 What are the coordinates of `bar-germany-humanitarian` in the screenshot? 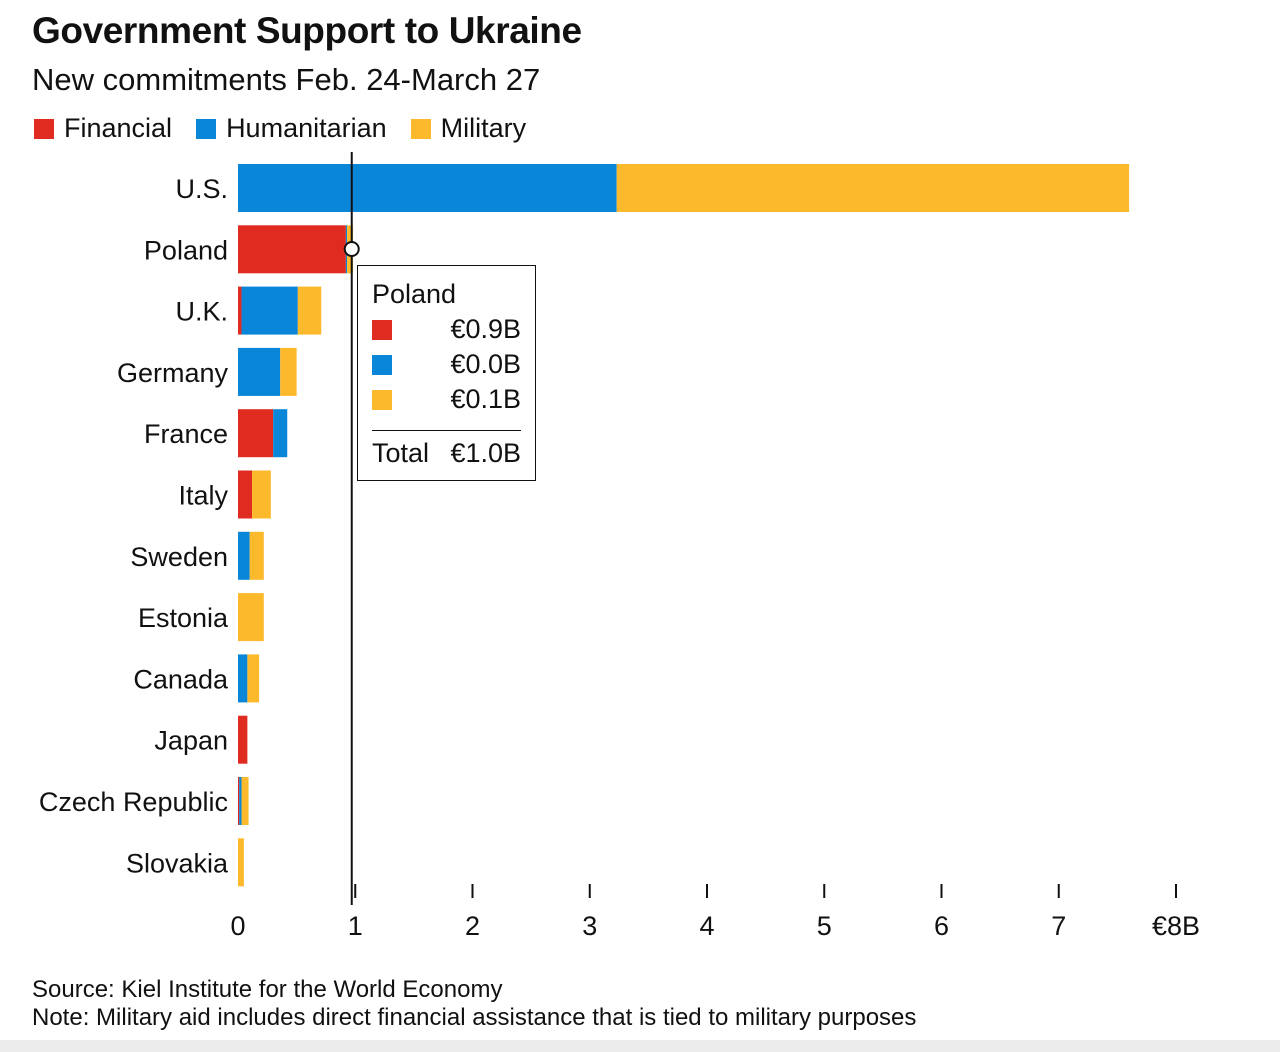 It's located at (259, 371).